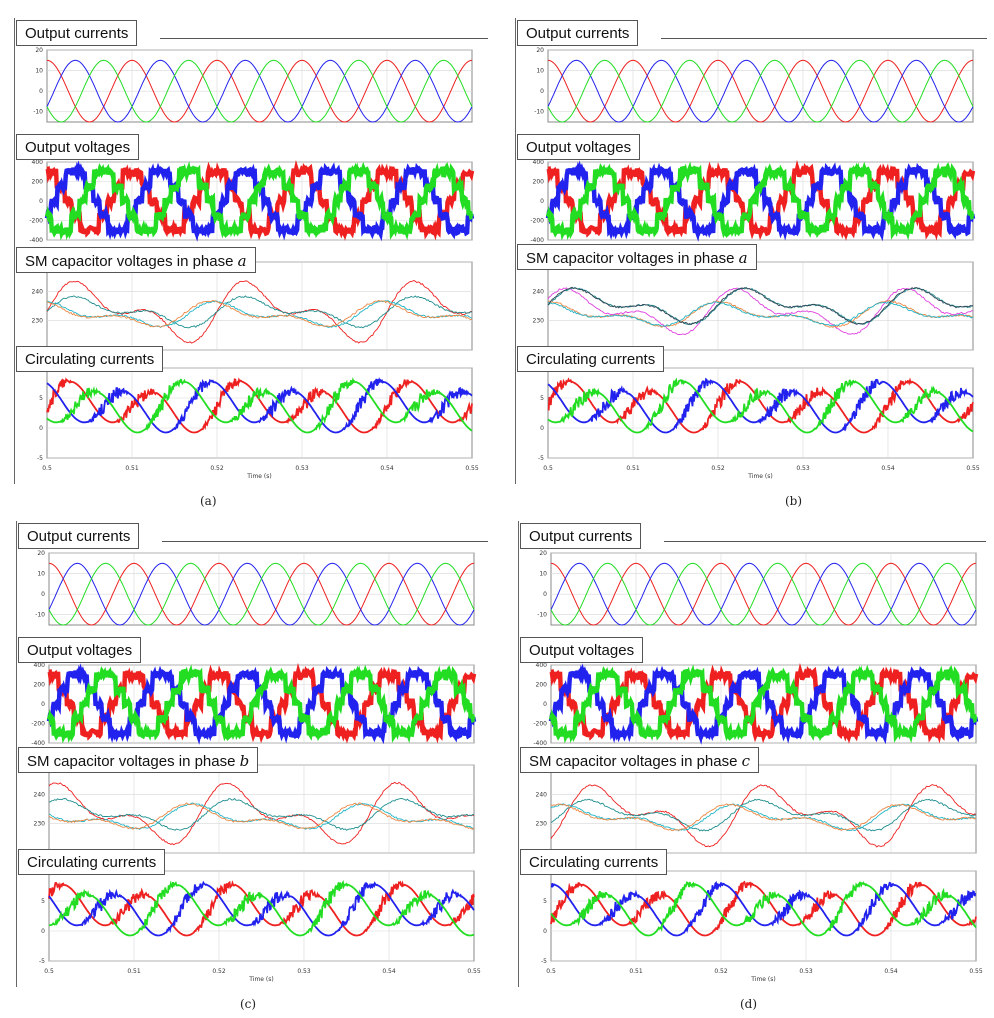 The image size is (994, 1018). What do you see at coordinates (542, 398) in the screenshot?
I see `y-tick-label: 5` at bounding box center [542, 398].